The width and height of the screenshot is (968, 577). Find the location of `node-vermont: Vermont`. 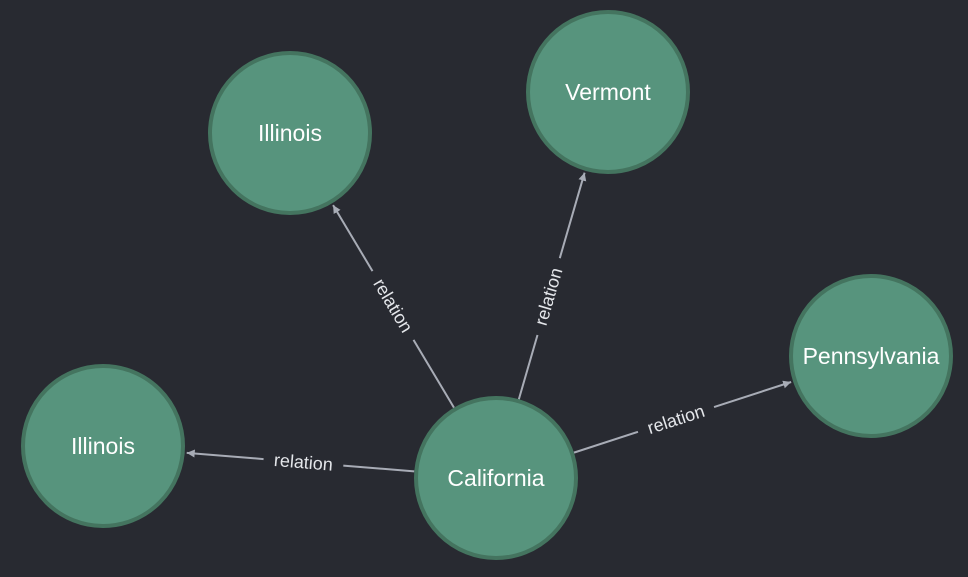

node-vermont: Vermont is located at coordinates (608, 92).